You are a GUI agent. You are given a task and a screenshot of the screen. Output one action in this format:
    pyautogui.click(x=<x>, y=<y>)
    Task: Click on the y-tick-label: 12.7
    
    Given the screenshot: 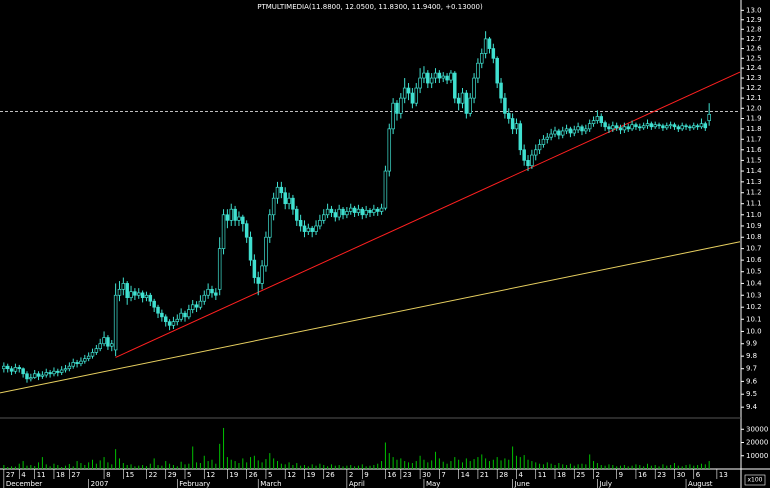 What is the action you would take?
    pyautogui.click(x=754, y=39)
    